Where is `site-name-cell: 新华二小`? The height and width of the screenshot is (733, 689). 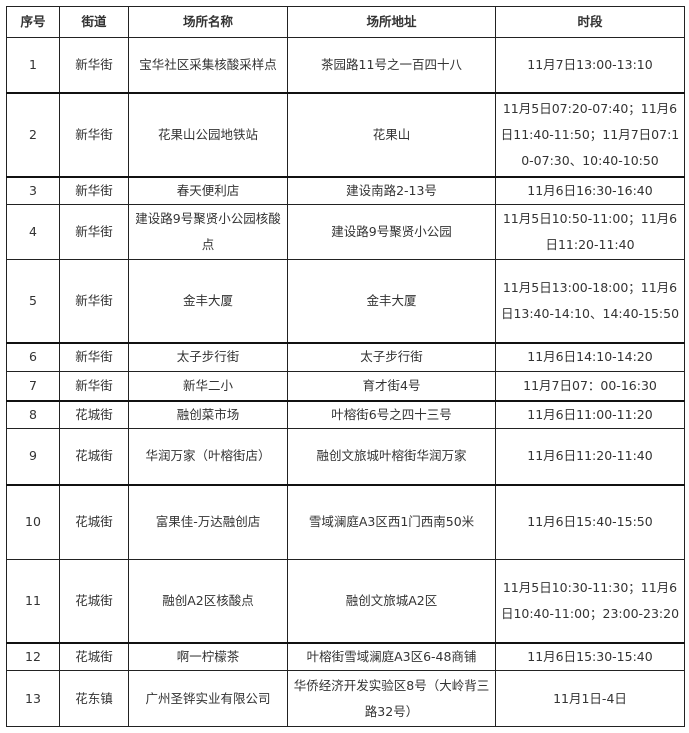 site-name-cell: 新华二小 is located at coordinates (208, 386).